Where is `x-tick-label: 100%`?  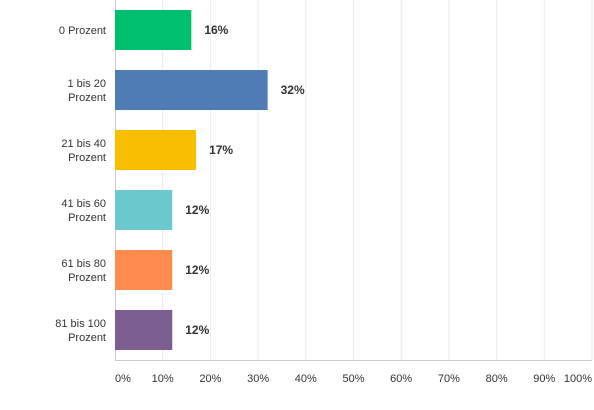
x-tick-label: 100% is located at coordinates (578, 379).